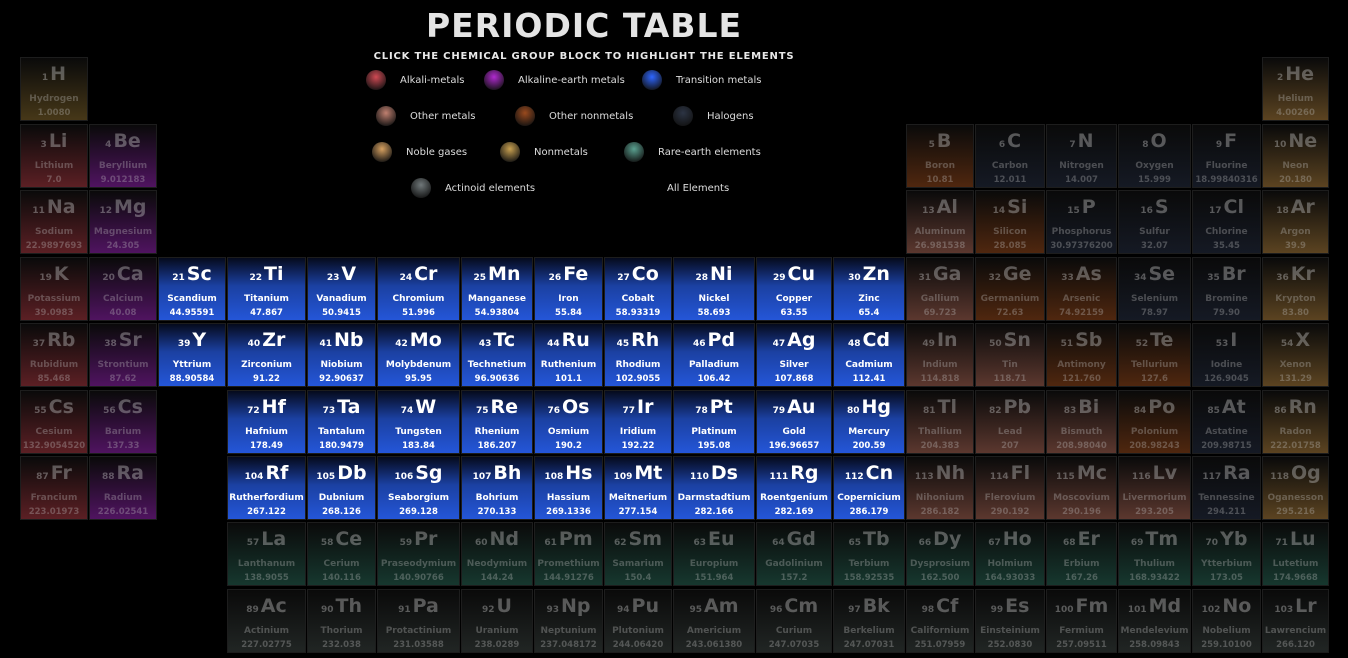  I want to click on element-berkelium: 97 Bk Berkelium 247.07031, so click(869, 621).